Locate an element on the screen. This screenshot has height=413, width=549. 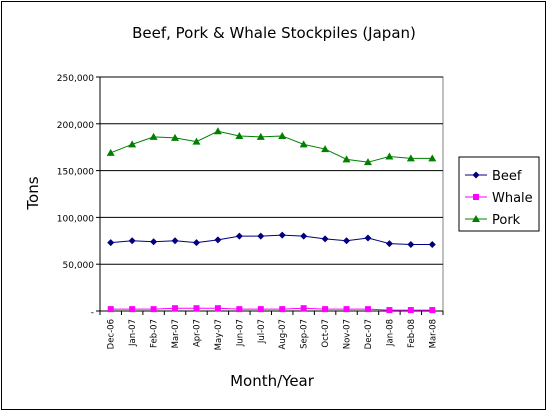
y-tick-label: 100,000 is located at coordinates (75, 219).